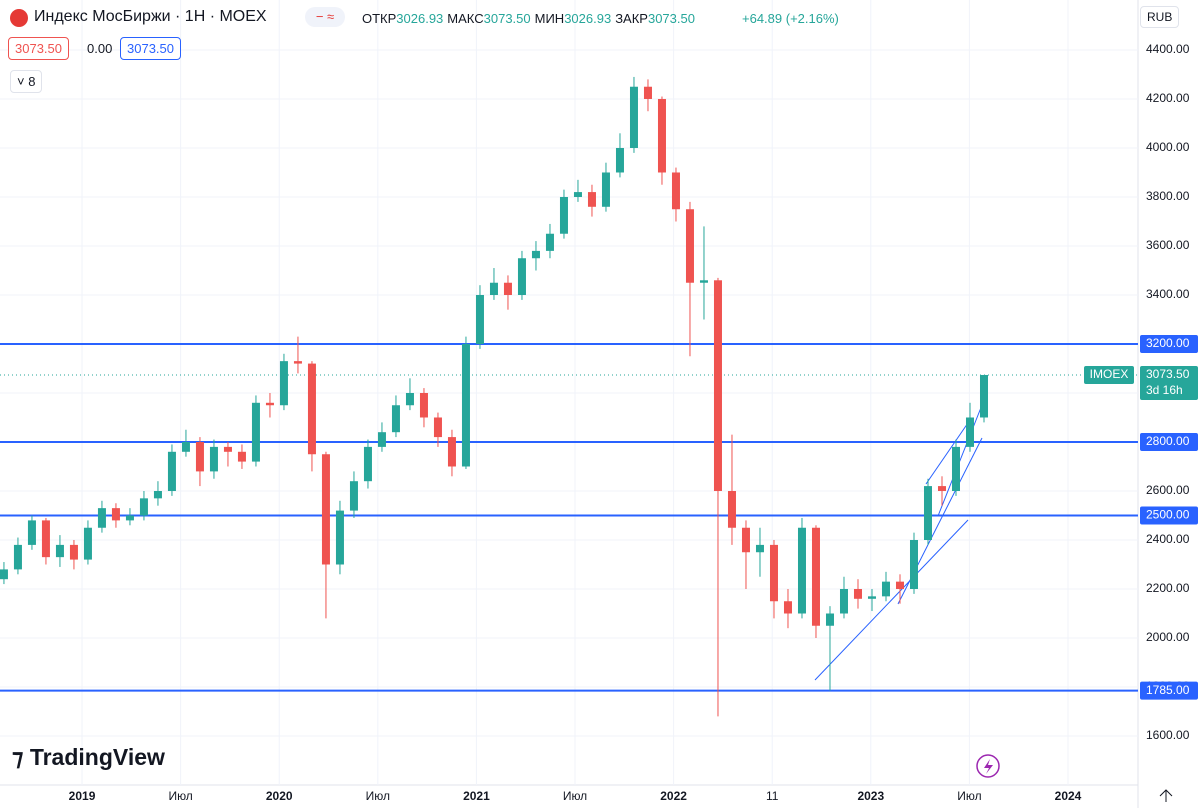 The width and height of the screenshot is (1200, 808). I want to click on x-tick-label: 2022, so click(673, 796).